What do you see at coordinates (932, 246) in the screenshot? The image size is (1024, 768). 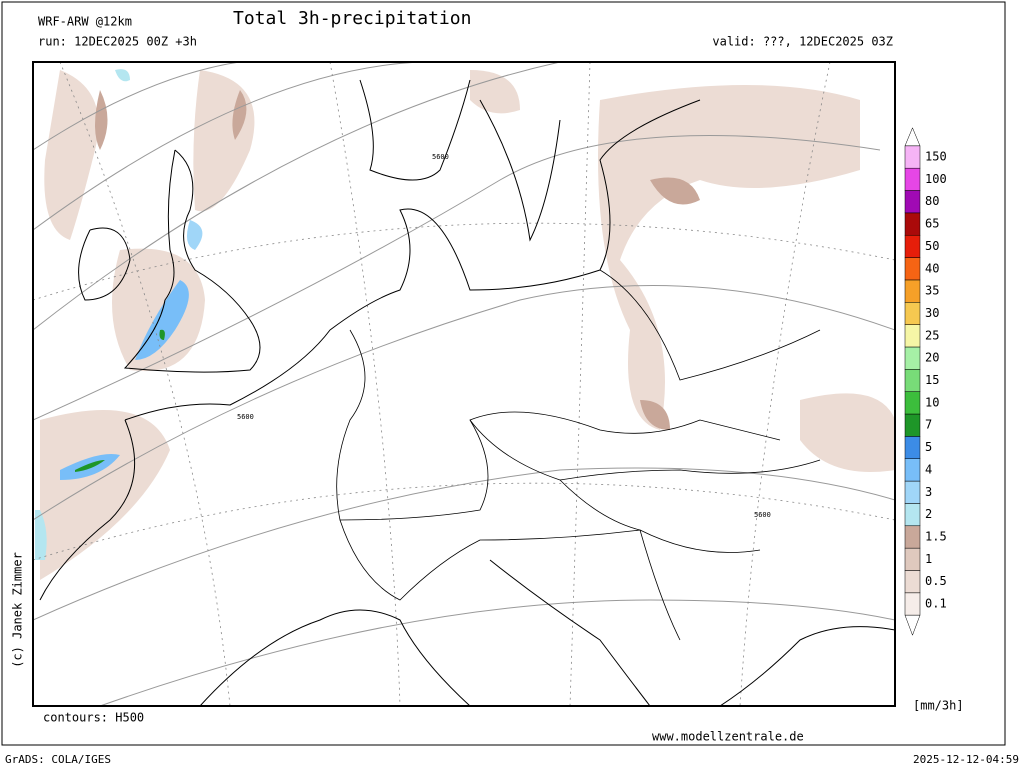 I see `legend-label: 50` at bounding box center [932, 246].